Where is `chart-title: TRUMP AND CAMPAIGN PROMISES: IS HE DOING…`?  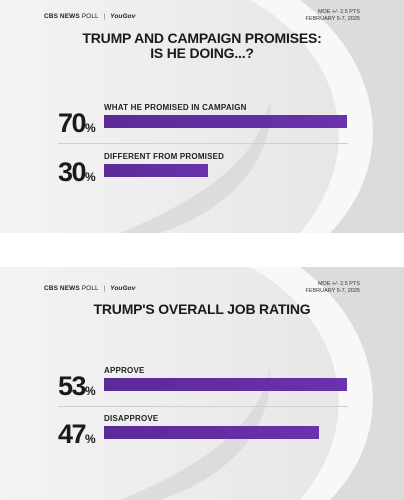
chart-title: TRUMP AND CAMPAIGN PROMISES: IS HE DOING… is located at coordinates (202, 46).